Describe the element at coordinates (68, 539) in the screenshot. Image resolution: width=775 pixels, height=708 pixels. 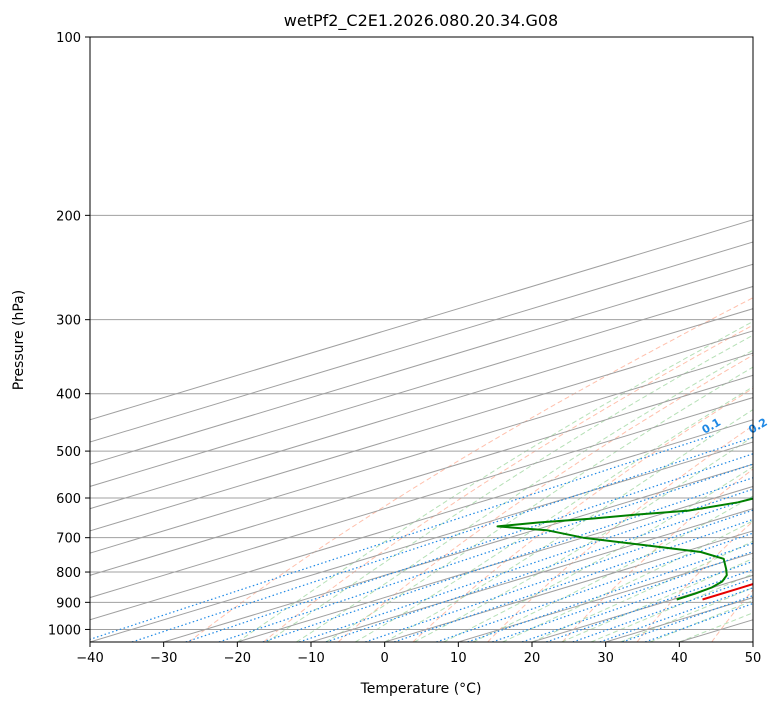
I see `y-tick-label: 700` at that location.